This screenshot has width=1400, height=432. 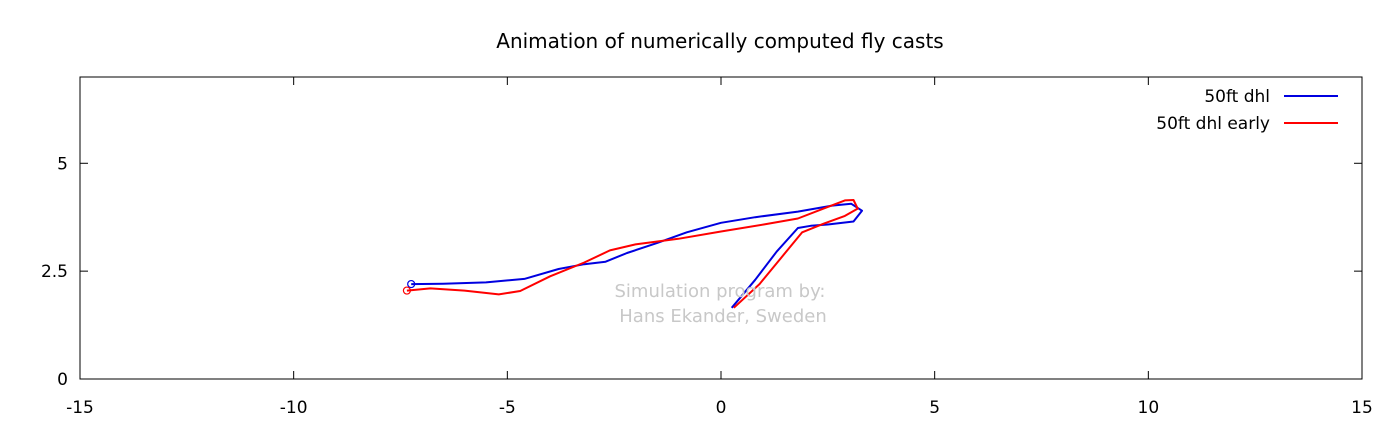 What do you see at coordinates (62, 380) in the screenshot?
I see `y-tick-label: 0` at bounding box center [62, 380].